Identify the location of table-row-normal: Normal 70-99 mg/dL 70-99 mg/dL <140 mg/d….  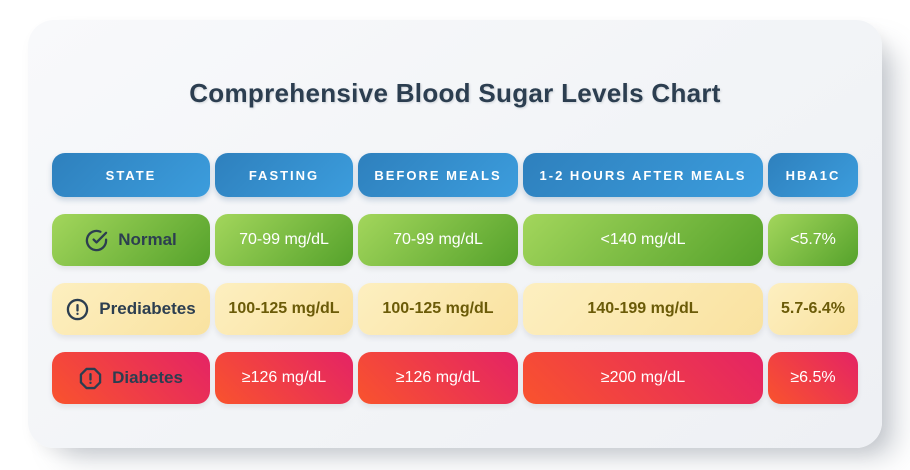
(455, 240).